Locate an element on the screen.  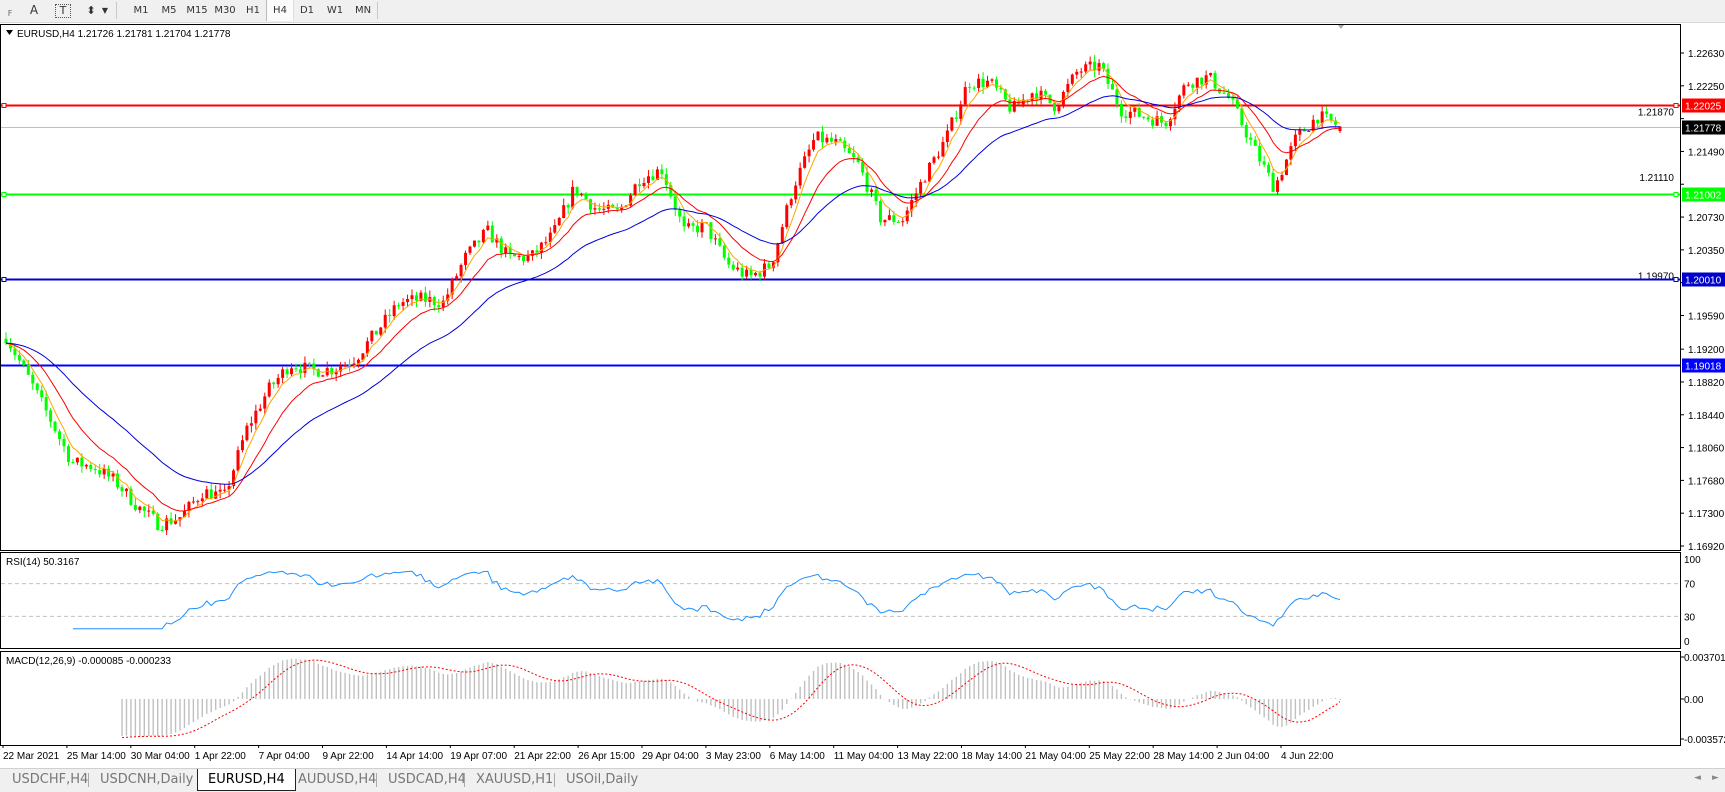
time-tick-label: 30 Mar 04:00 is located at coordinates (160, 756).